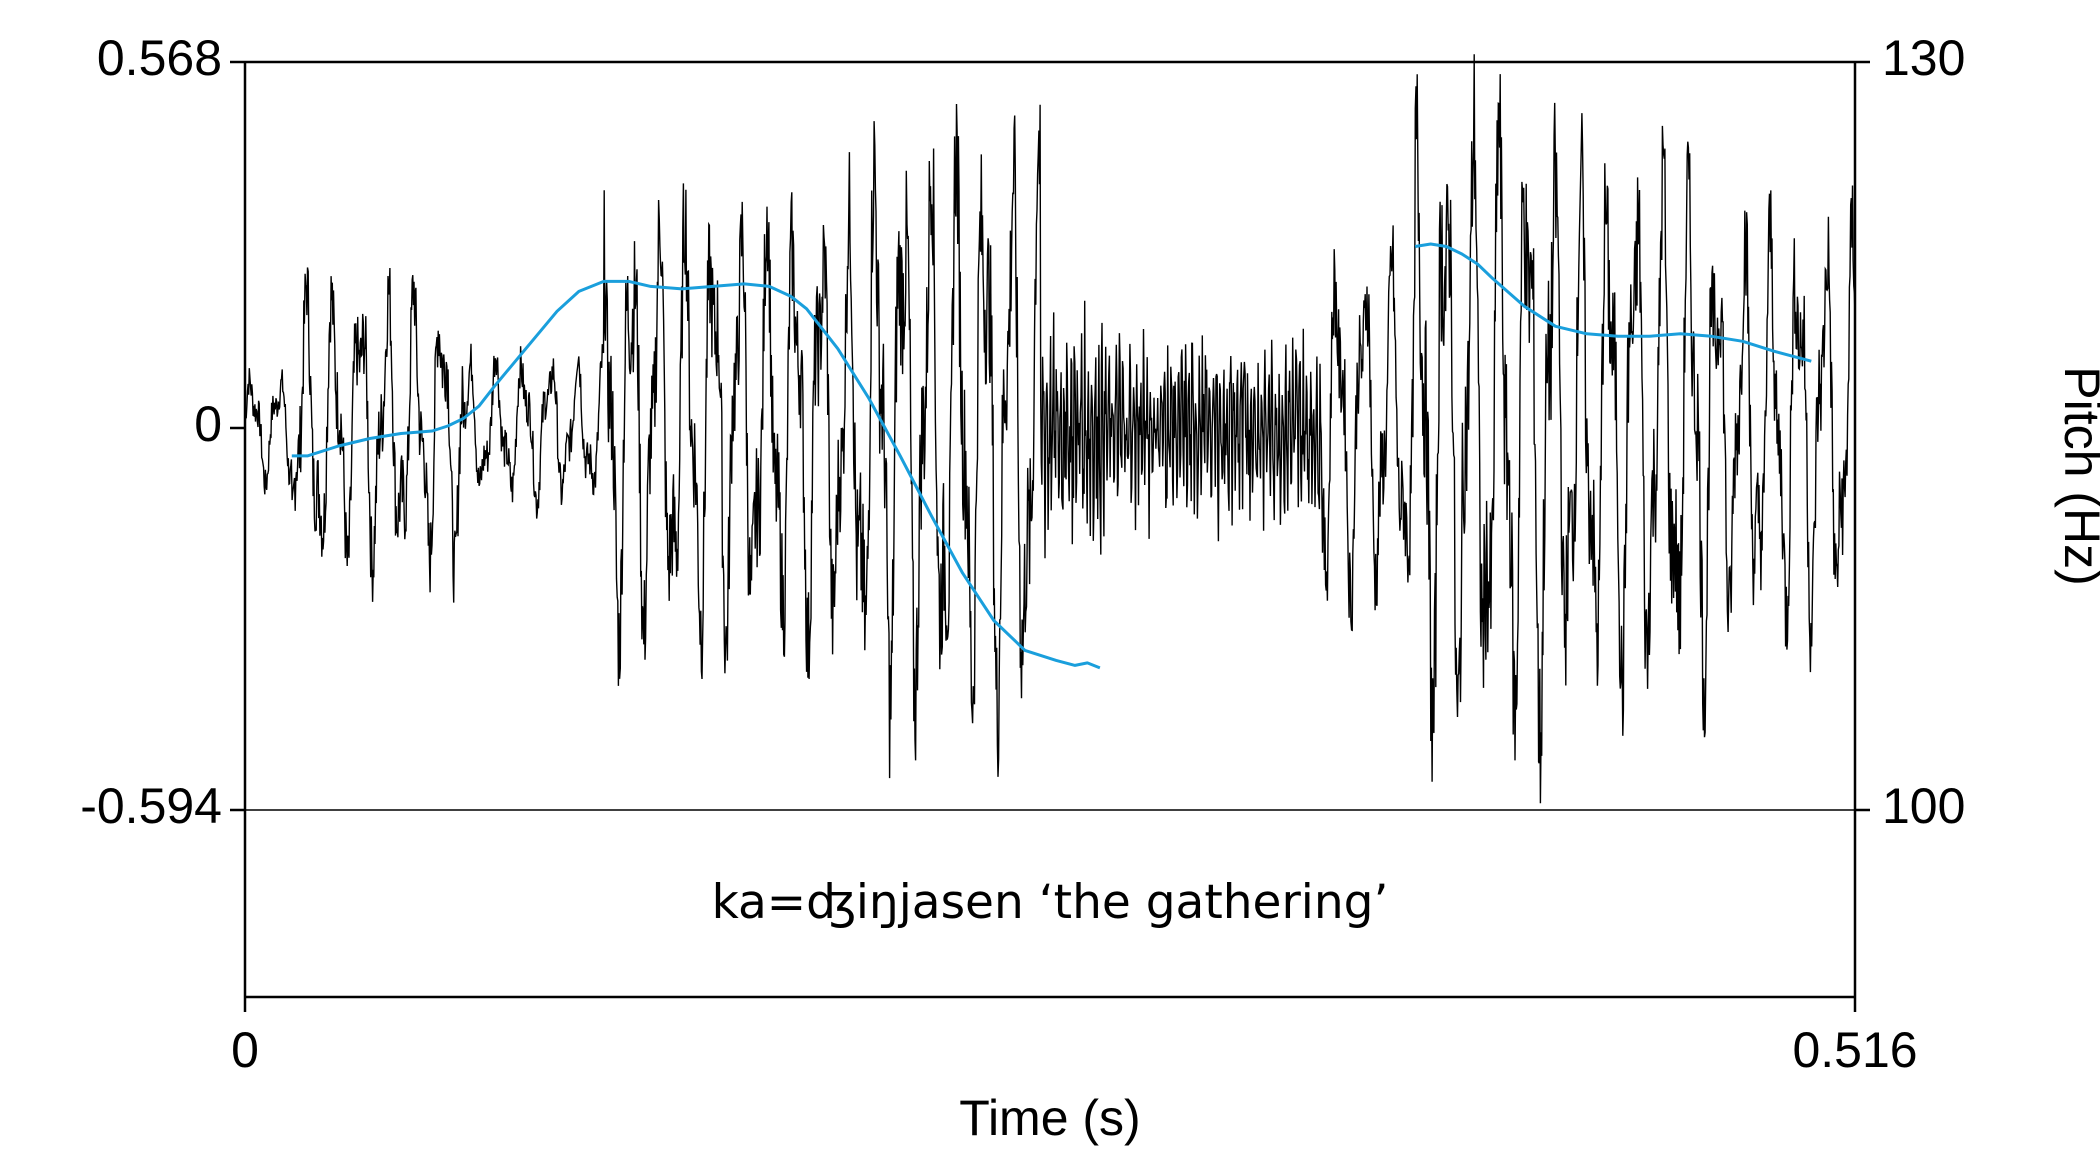 This screenshot has width=2100, height=1159. What do you see at coordinates (245, 1050) in the screenshot?
I see `x-tick-label-start: 0` at bounding box center [245, 1050].